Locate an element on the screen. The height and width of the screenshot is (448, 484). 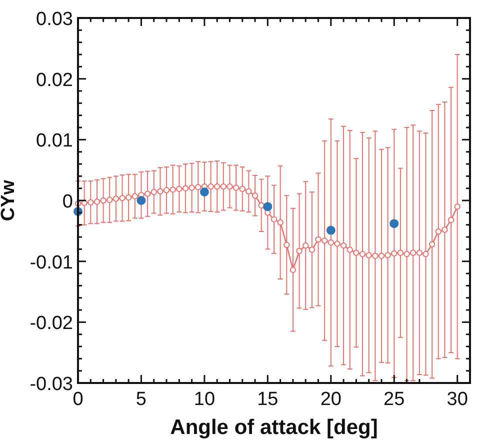
x-tick-label: 5 is located at coordinates (141, 399).